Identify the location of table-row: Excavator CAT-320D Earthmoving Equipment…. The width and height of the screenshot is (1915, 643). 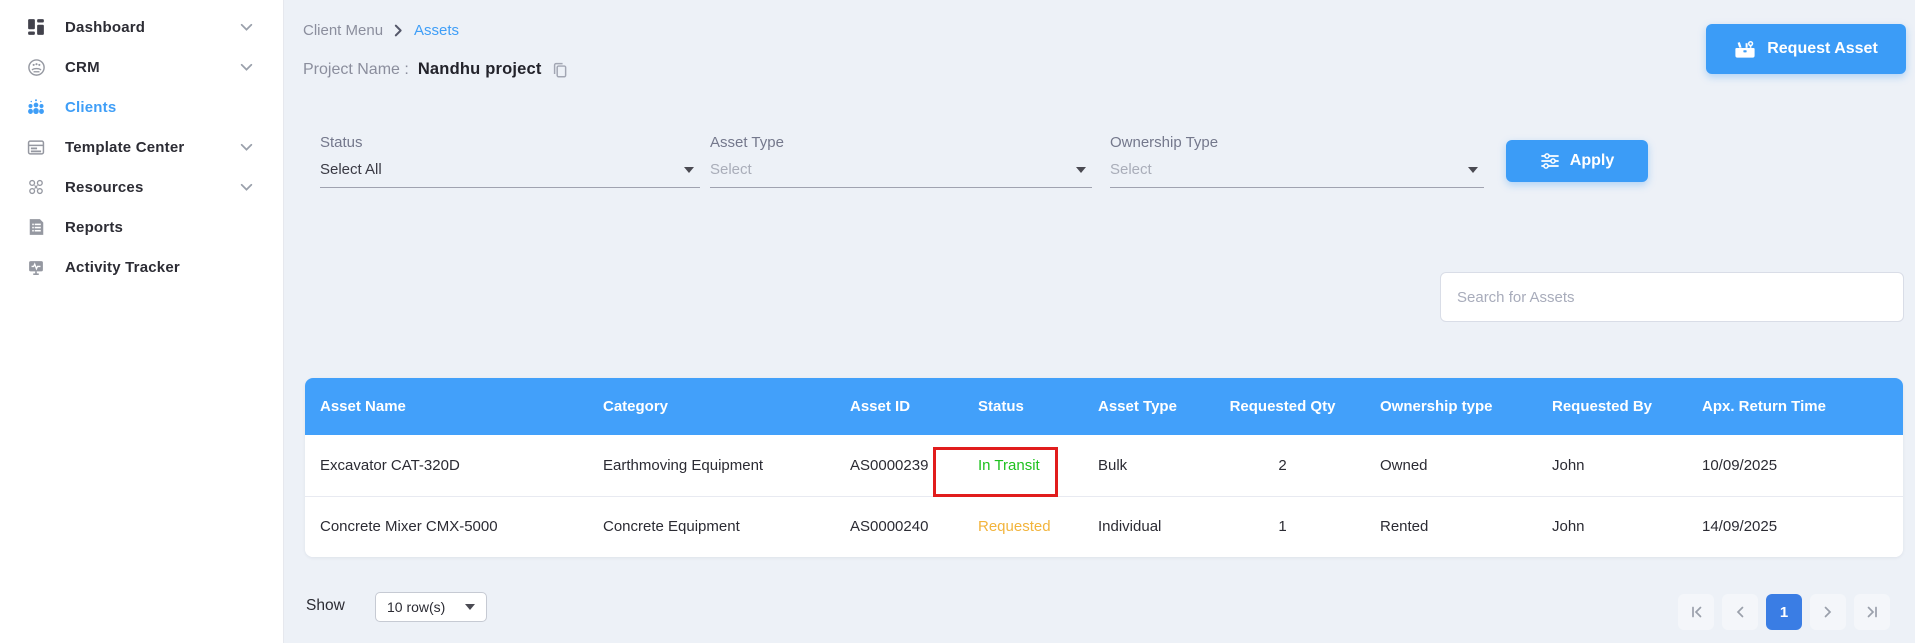
(1104, 465).